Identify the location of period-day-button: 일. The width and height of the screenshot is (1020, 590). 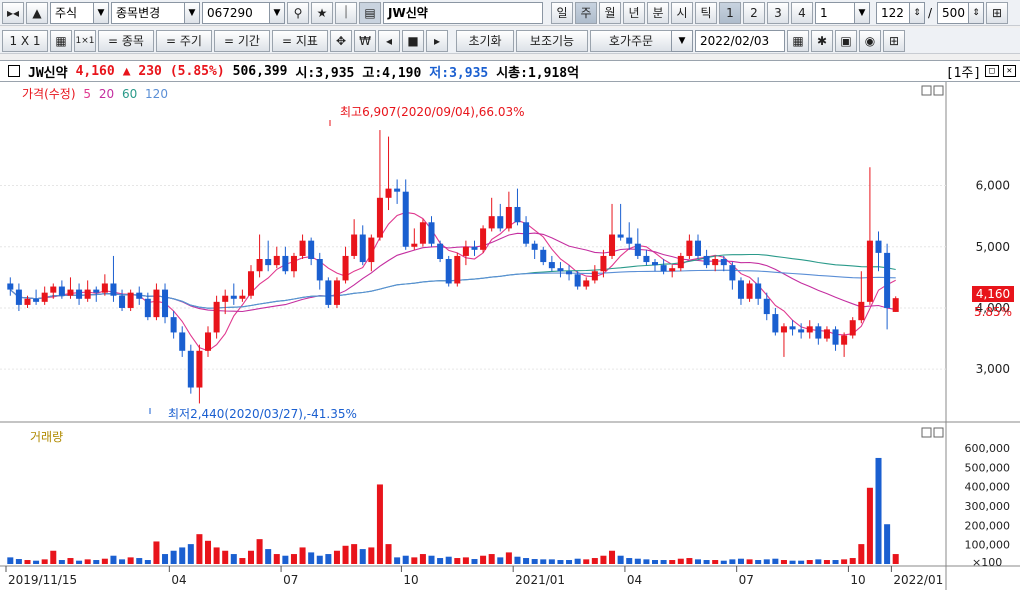
(562, 12).